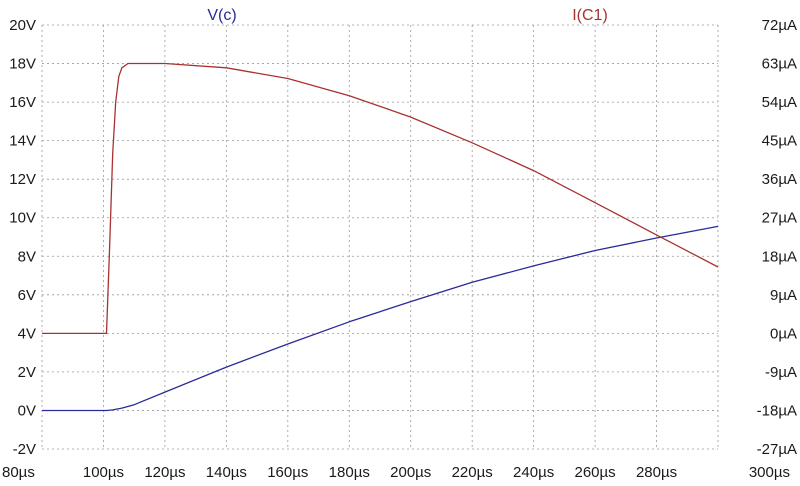 Image resolution: width=800 pixels, height=486 pixels. What do you see at coordinates (27, 410) in the screenshot?
I see `y-left-tick-label: 0V` at bounding box center [27, 410].